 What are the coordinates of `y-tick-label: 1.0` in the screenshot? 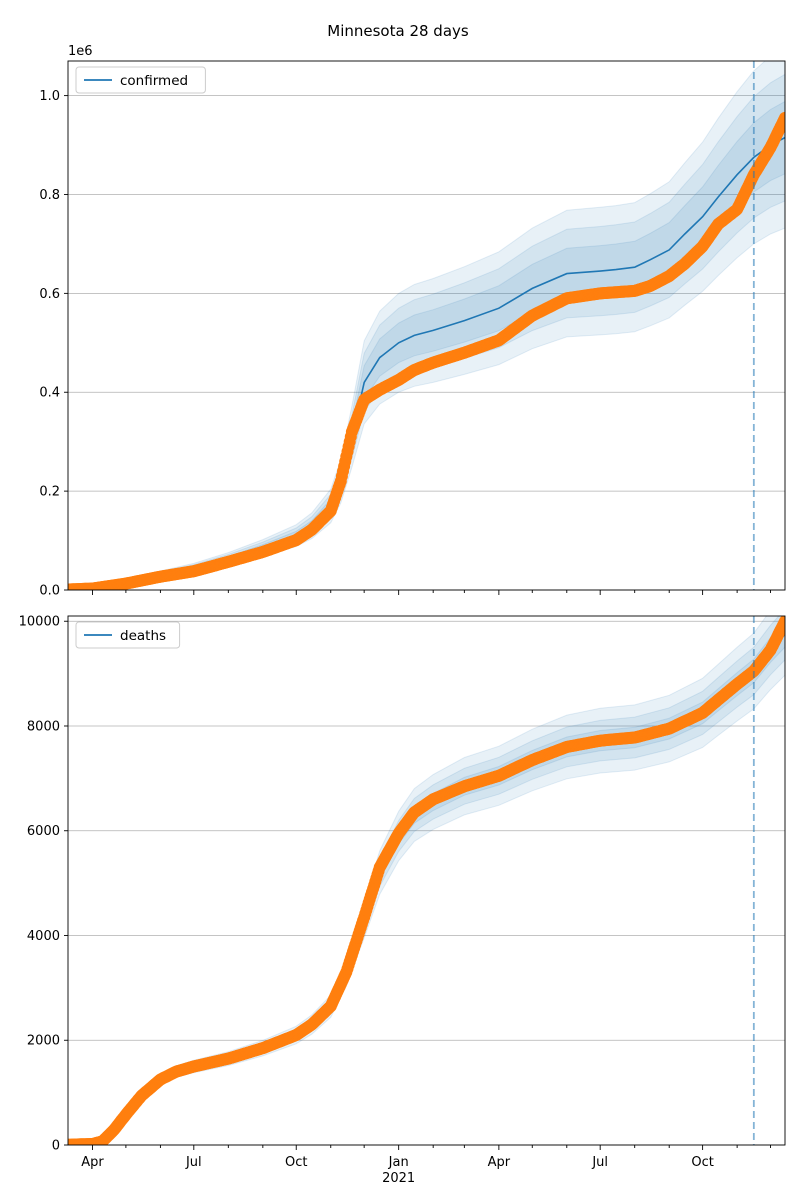 It's located at (49, 96).